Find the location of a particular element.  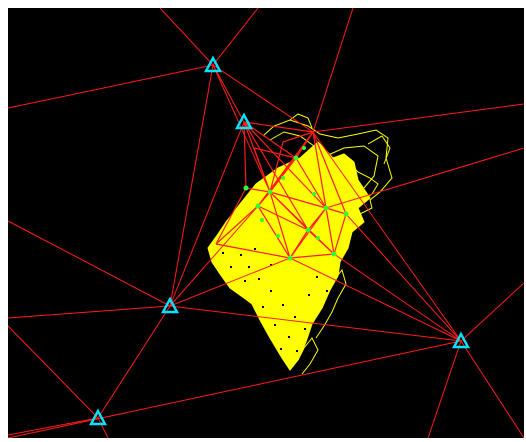

survey-interior-gaps is located at coordinates (275, 300).